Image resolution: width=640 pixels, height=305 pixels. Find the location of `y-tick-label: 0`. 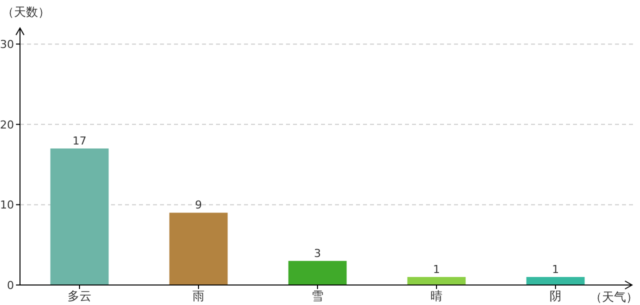

y-tick-label: 0 is located at coordinates (10, 285).